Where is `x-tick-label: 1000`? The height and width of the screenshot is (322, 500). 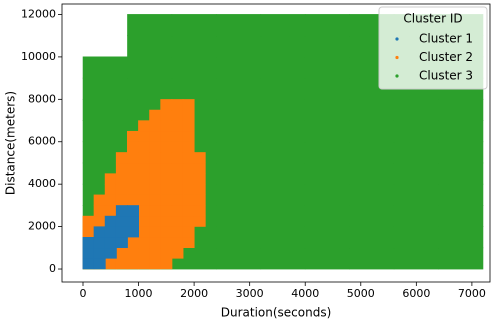 x-tick-label: 1000 is located at coordinates (139, 293).